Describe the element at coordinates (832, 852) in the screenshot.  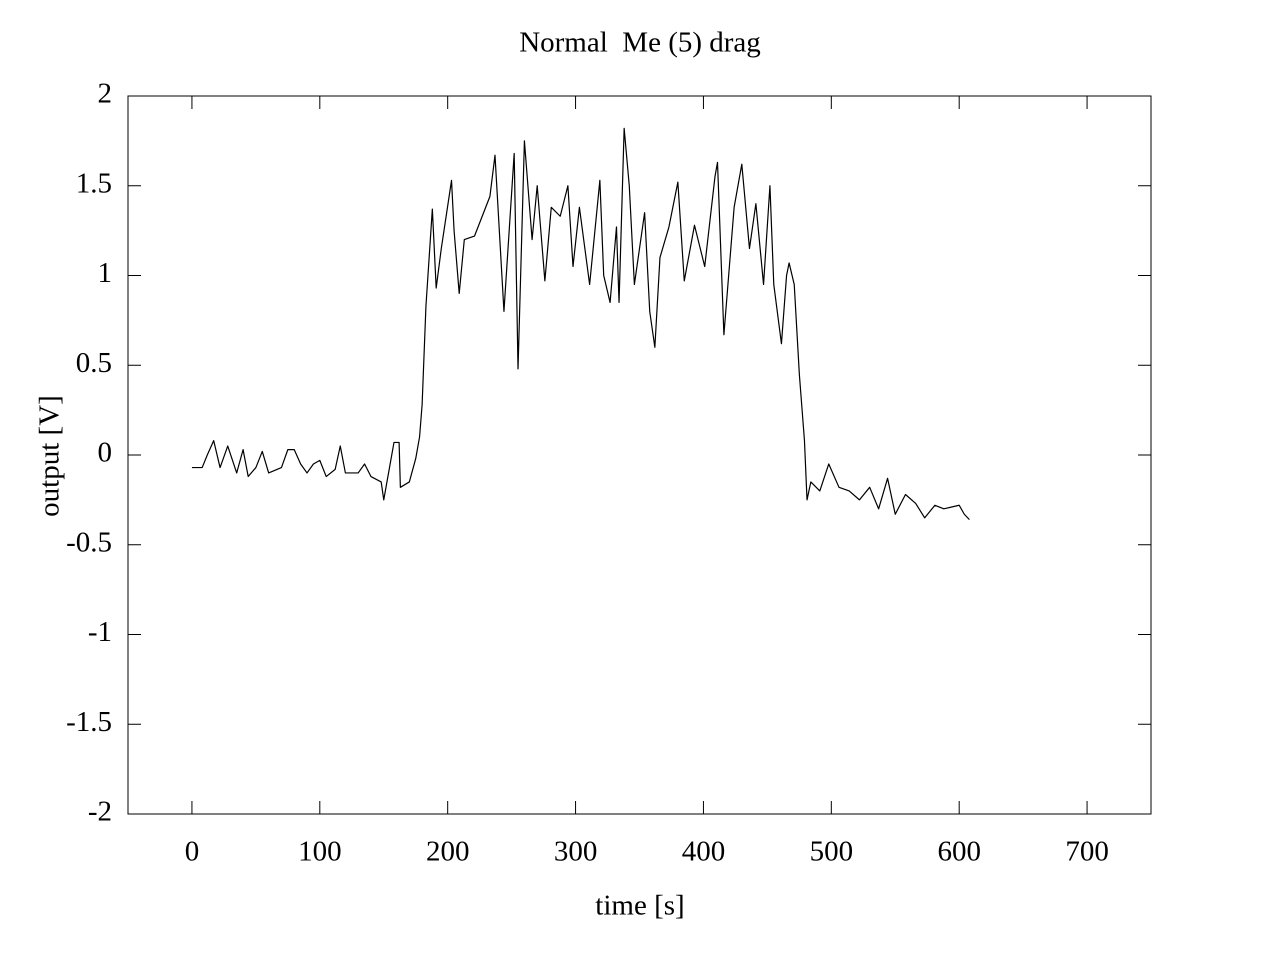
I see `x-tick-label: 500` at that location.